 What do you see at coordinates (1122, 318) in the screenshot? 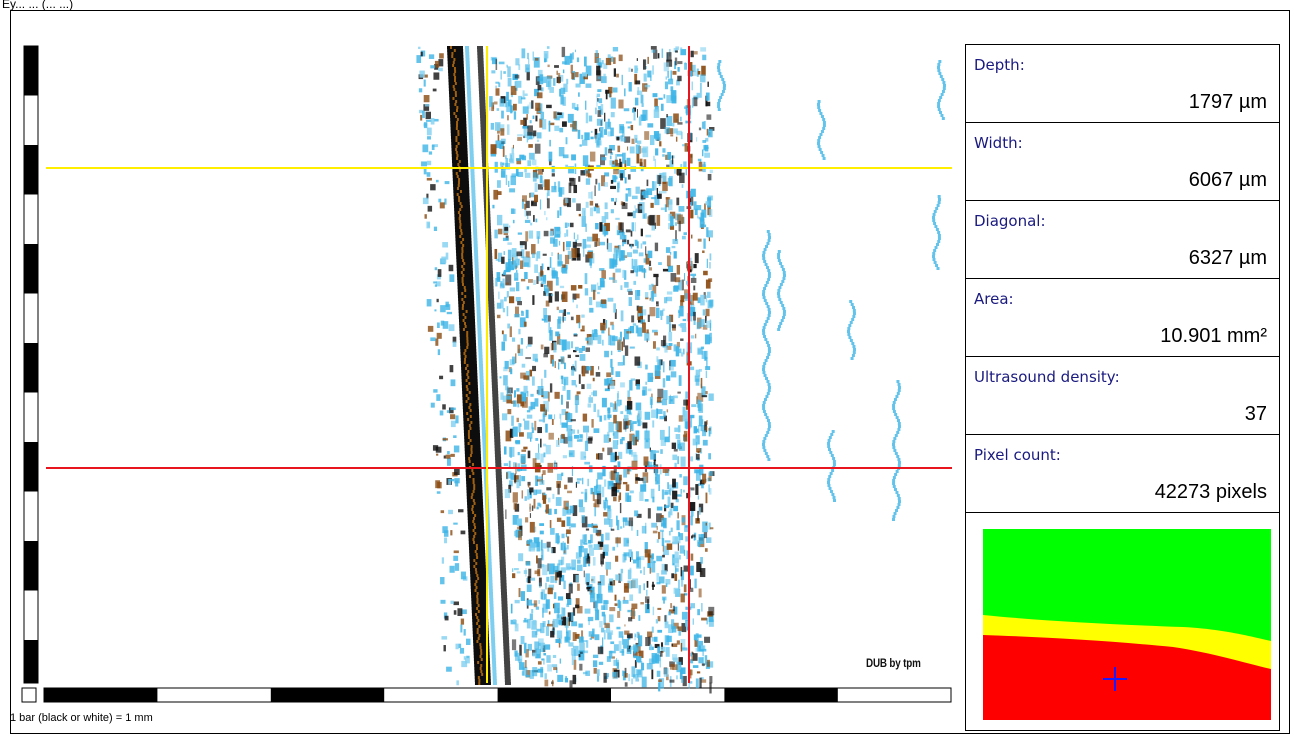
I see `metric-area: Area: 10.901 mm²` at bounding box center [1122, 318].